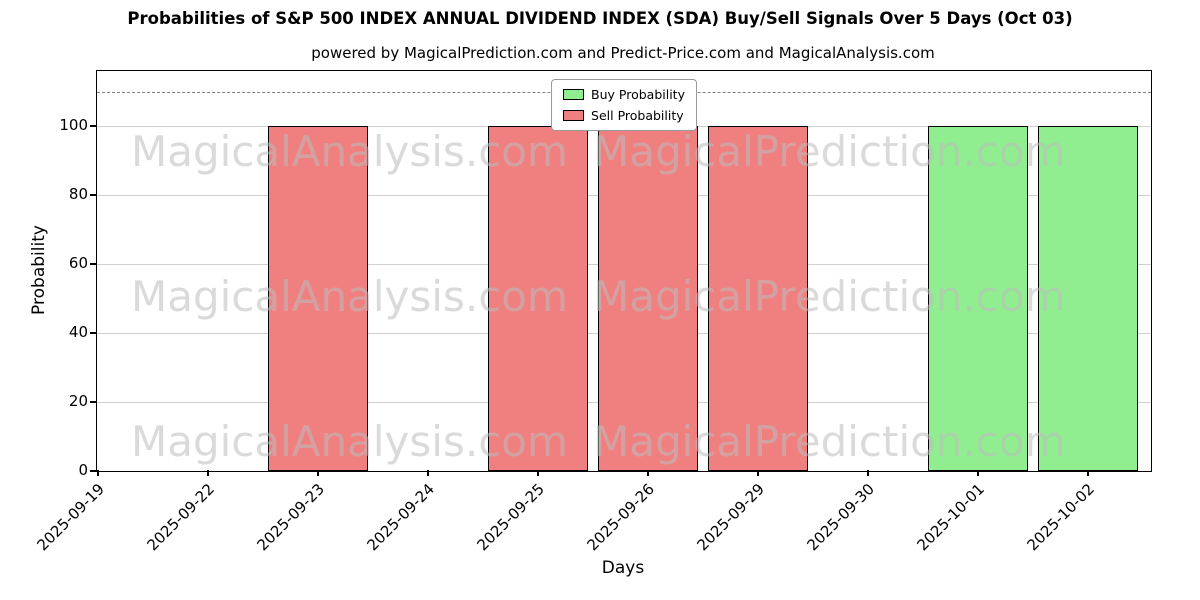 The image size is (1200, 600). What do you see at coordinates (78, 332) in the screenshot?
I see `y-tick-label: 40` at bounding box center [78, 332].